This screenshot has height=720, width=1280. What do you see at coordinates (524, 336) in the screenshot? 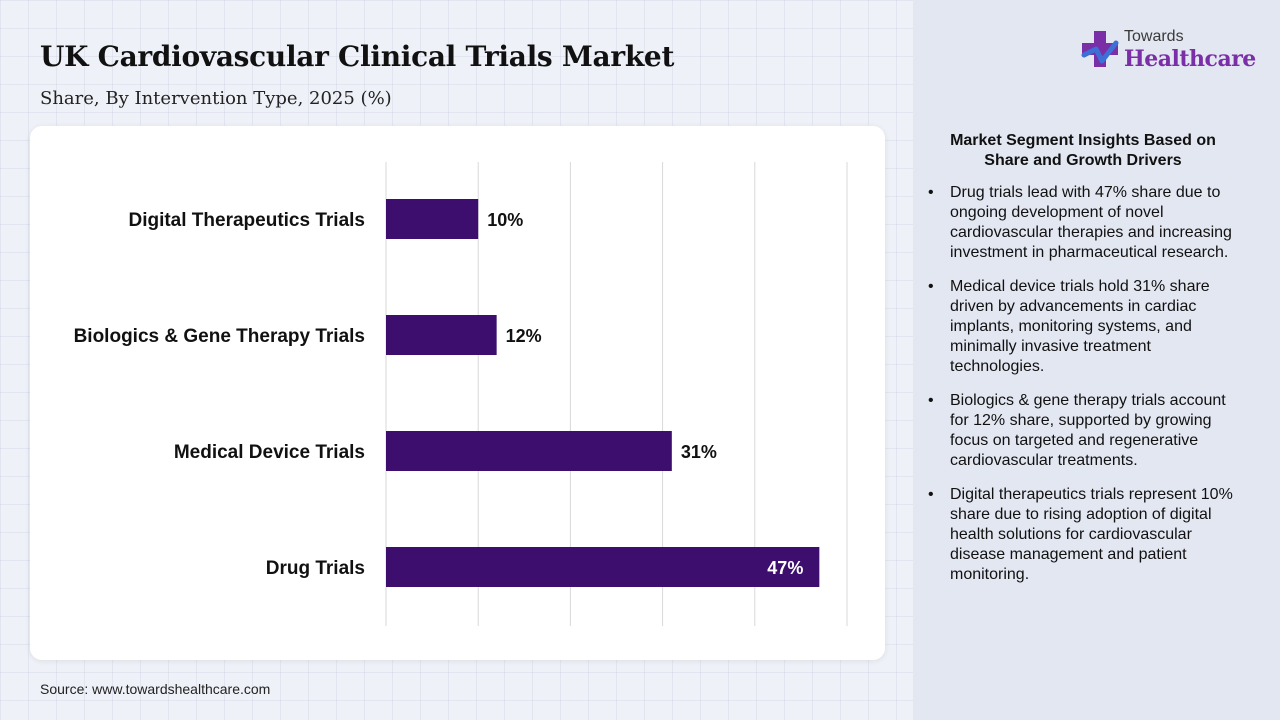
I see `data-label: 12%` at bounding box center [524, 336].